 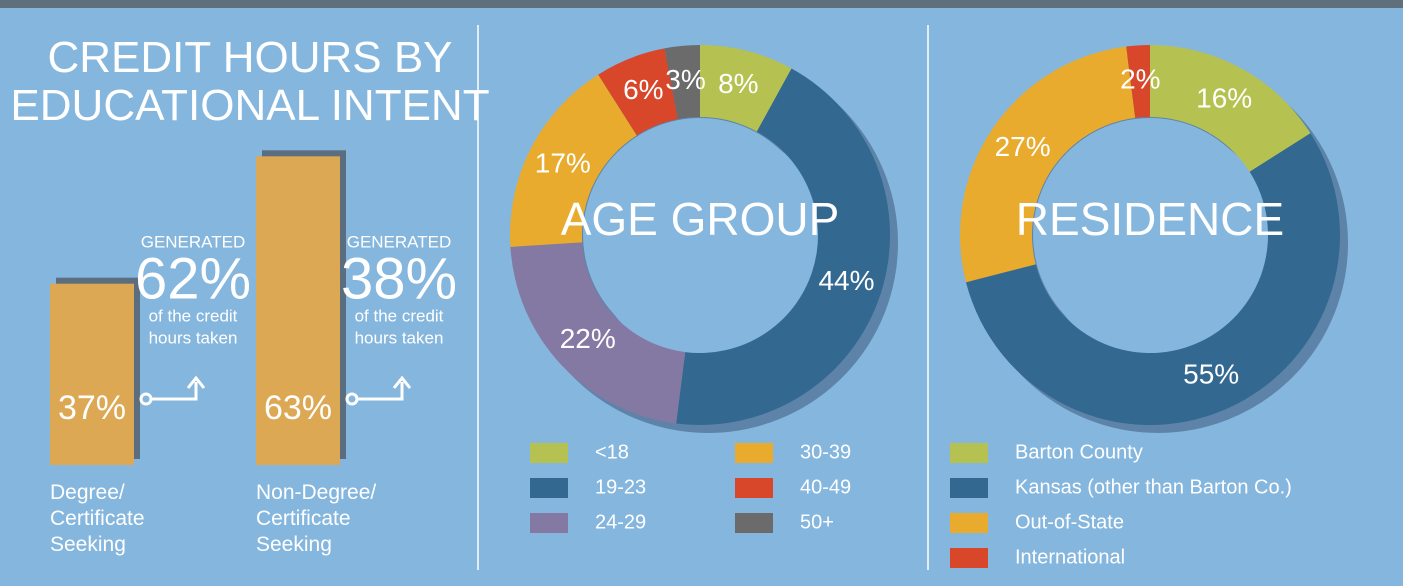 I want to click on legend-label: 40-49, so click(x=825, y=487).